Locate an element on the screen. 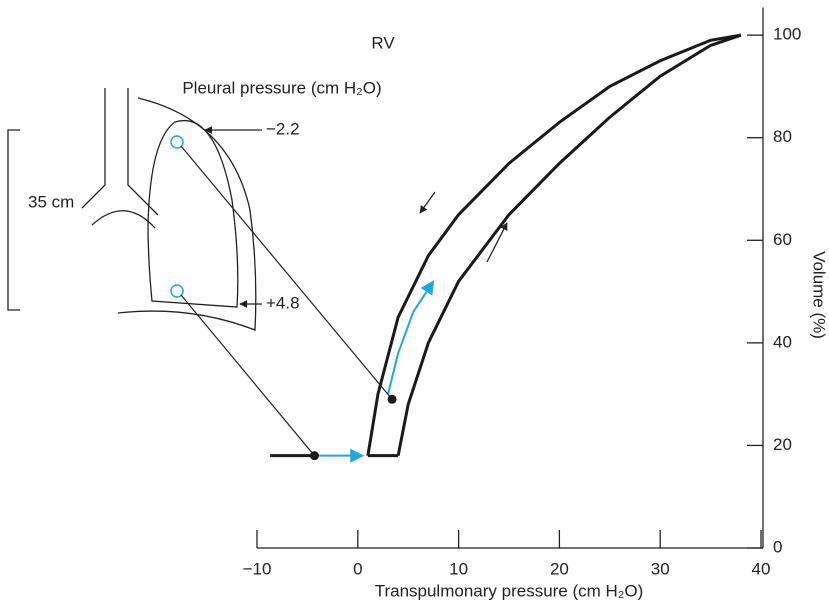 This screenshot has height=610, width=829. y-tick-label: 40 is located at coordinates (782, 341).